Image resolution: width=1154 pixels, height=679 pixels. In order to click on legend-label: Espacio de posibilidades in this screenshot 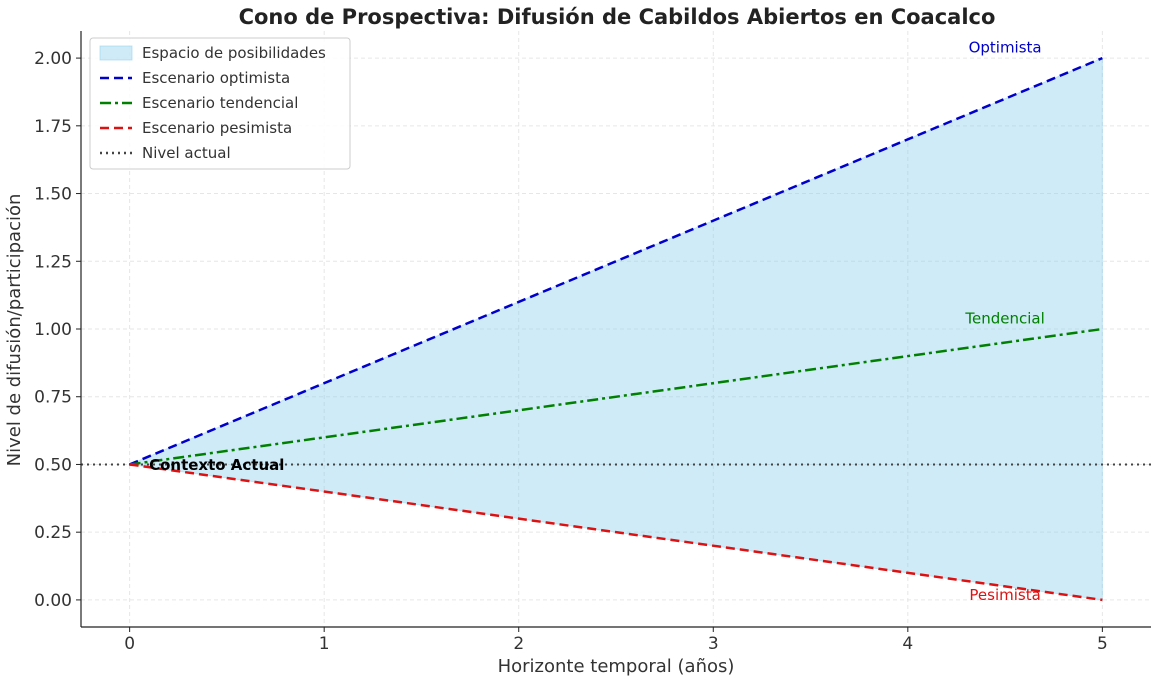, I will do `click(234, 53)`.